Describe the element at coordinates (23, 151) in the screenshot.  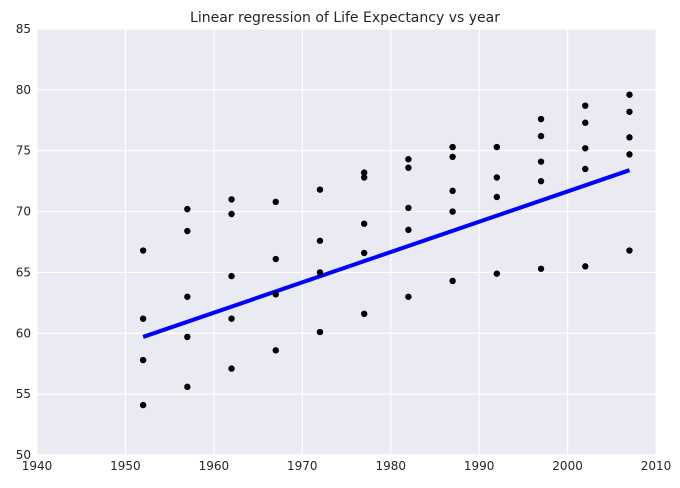
I see `y-tick-label: 75` at that location.